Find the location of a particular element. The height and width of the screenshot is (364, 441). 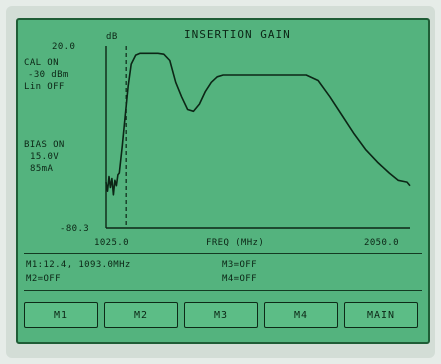

marker-m4-readout: M4=OFF is located at coordinates (239, 279).